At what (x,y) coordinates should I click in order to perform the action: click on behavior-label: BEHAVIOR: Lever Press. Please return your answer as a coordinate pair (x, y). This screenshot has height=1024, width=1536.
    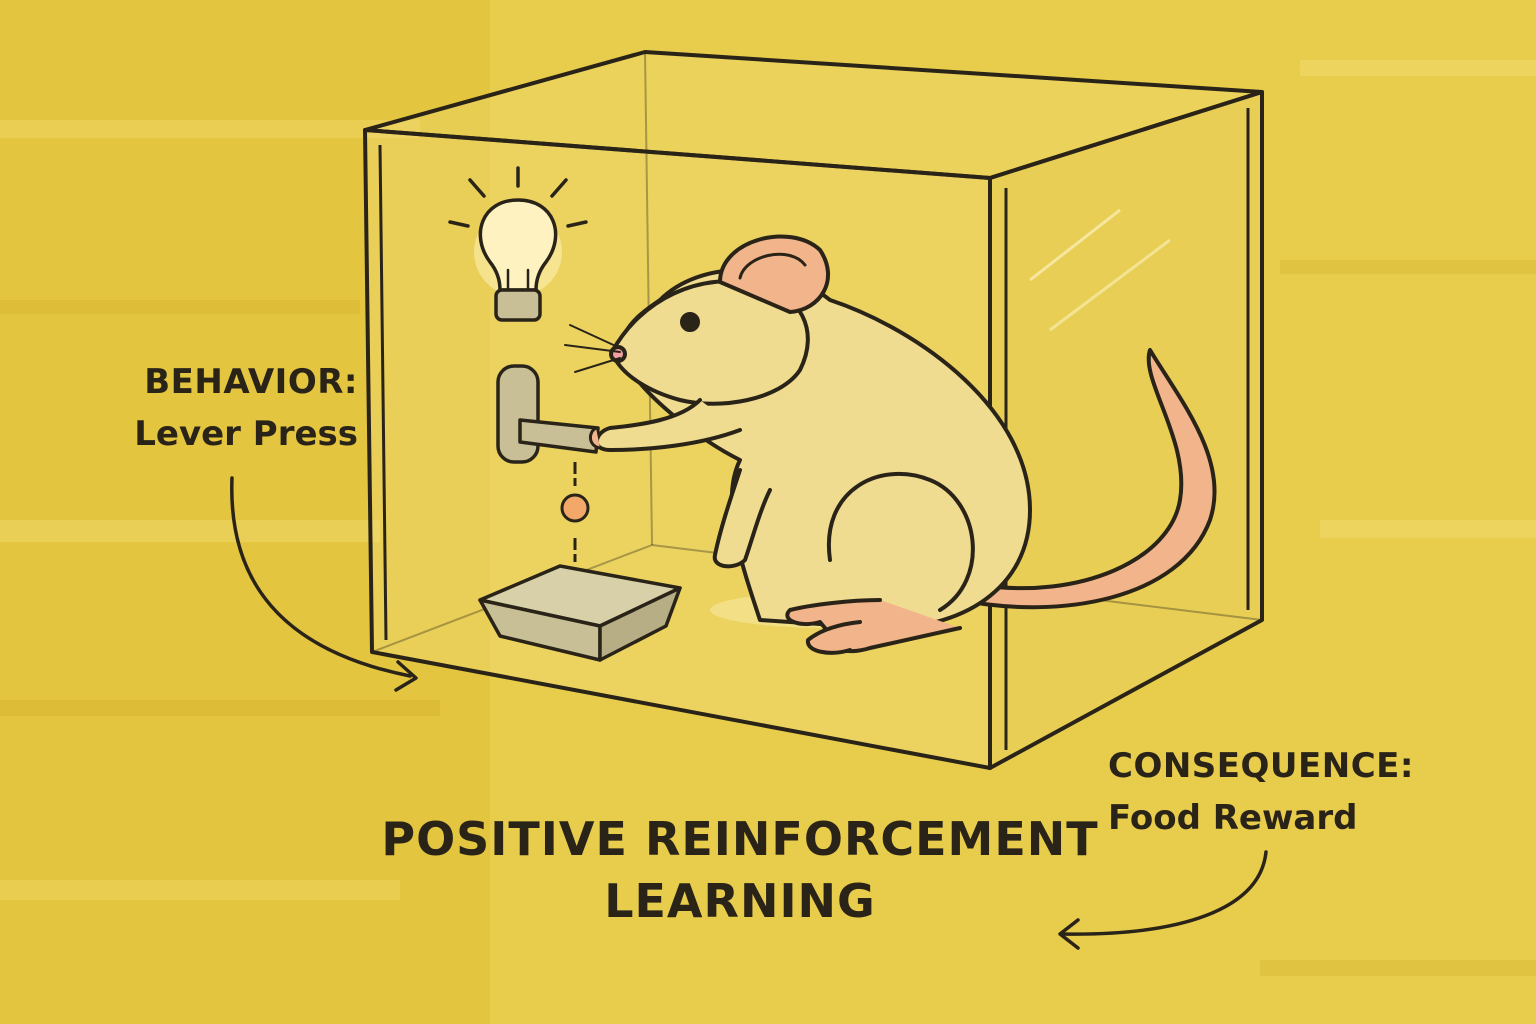
    Looking at the image, I should click on (229, 408).